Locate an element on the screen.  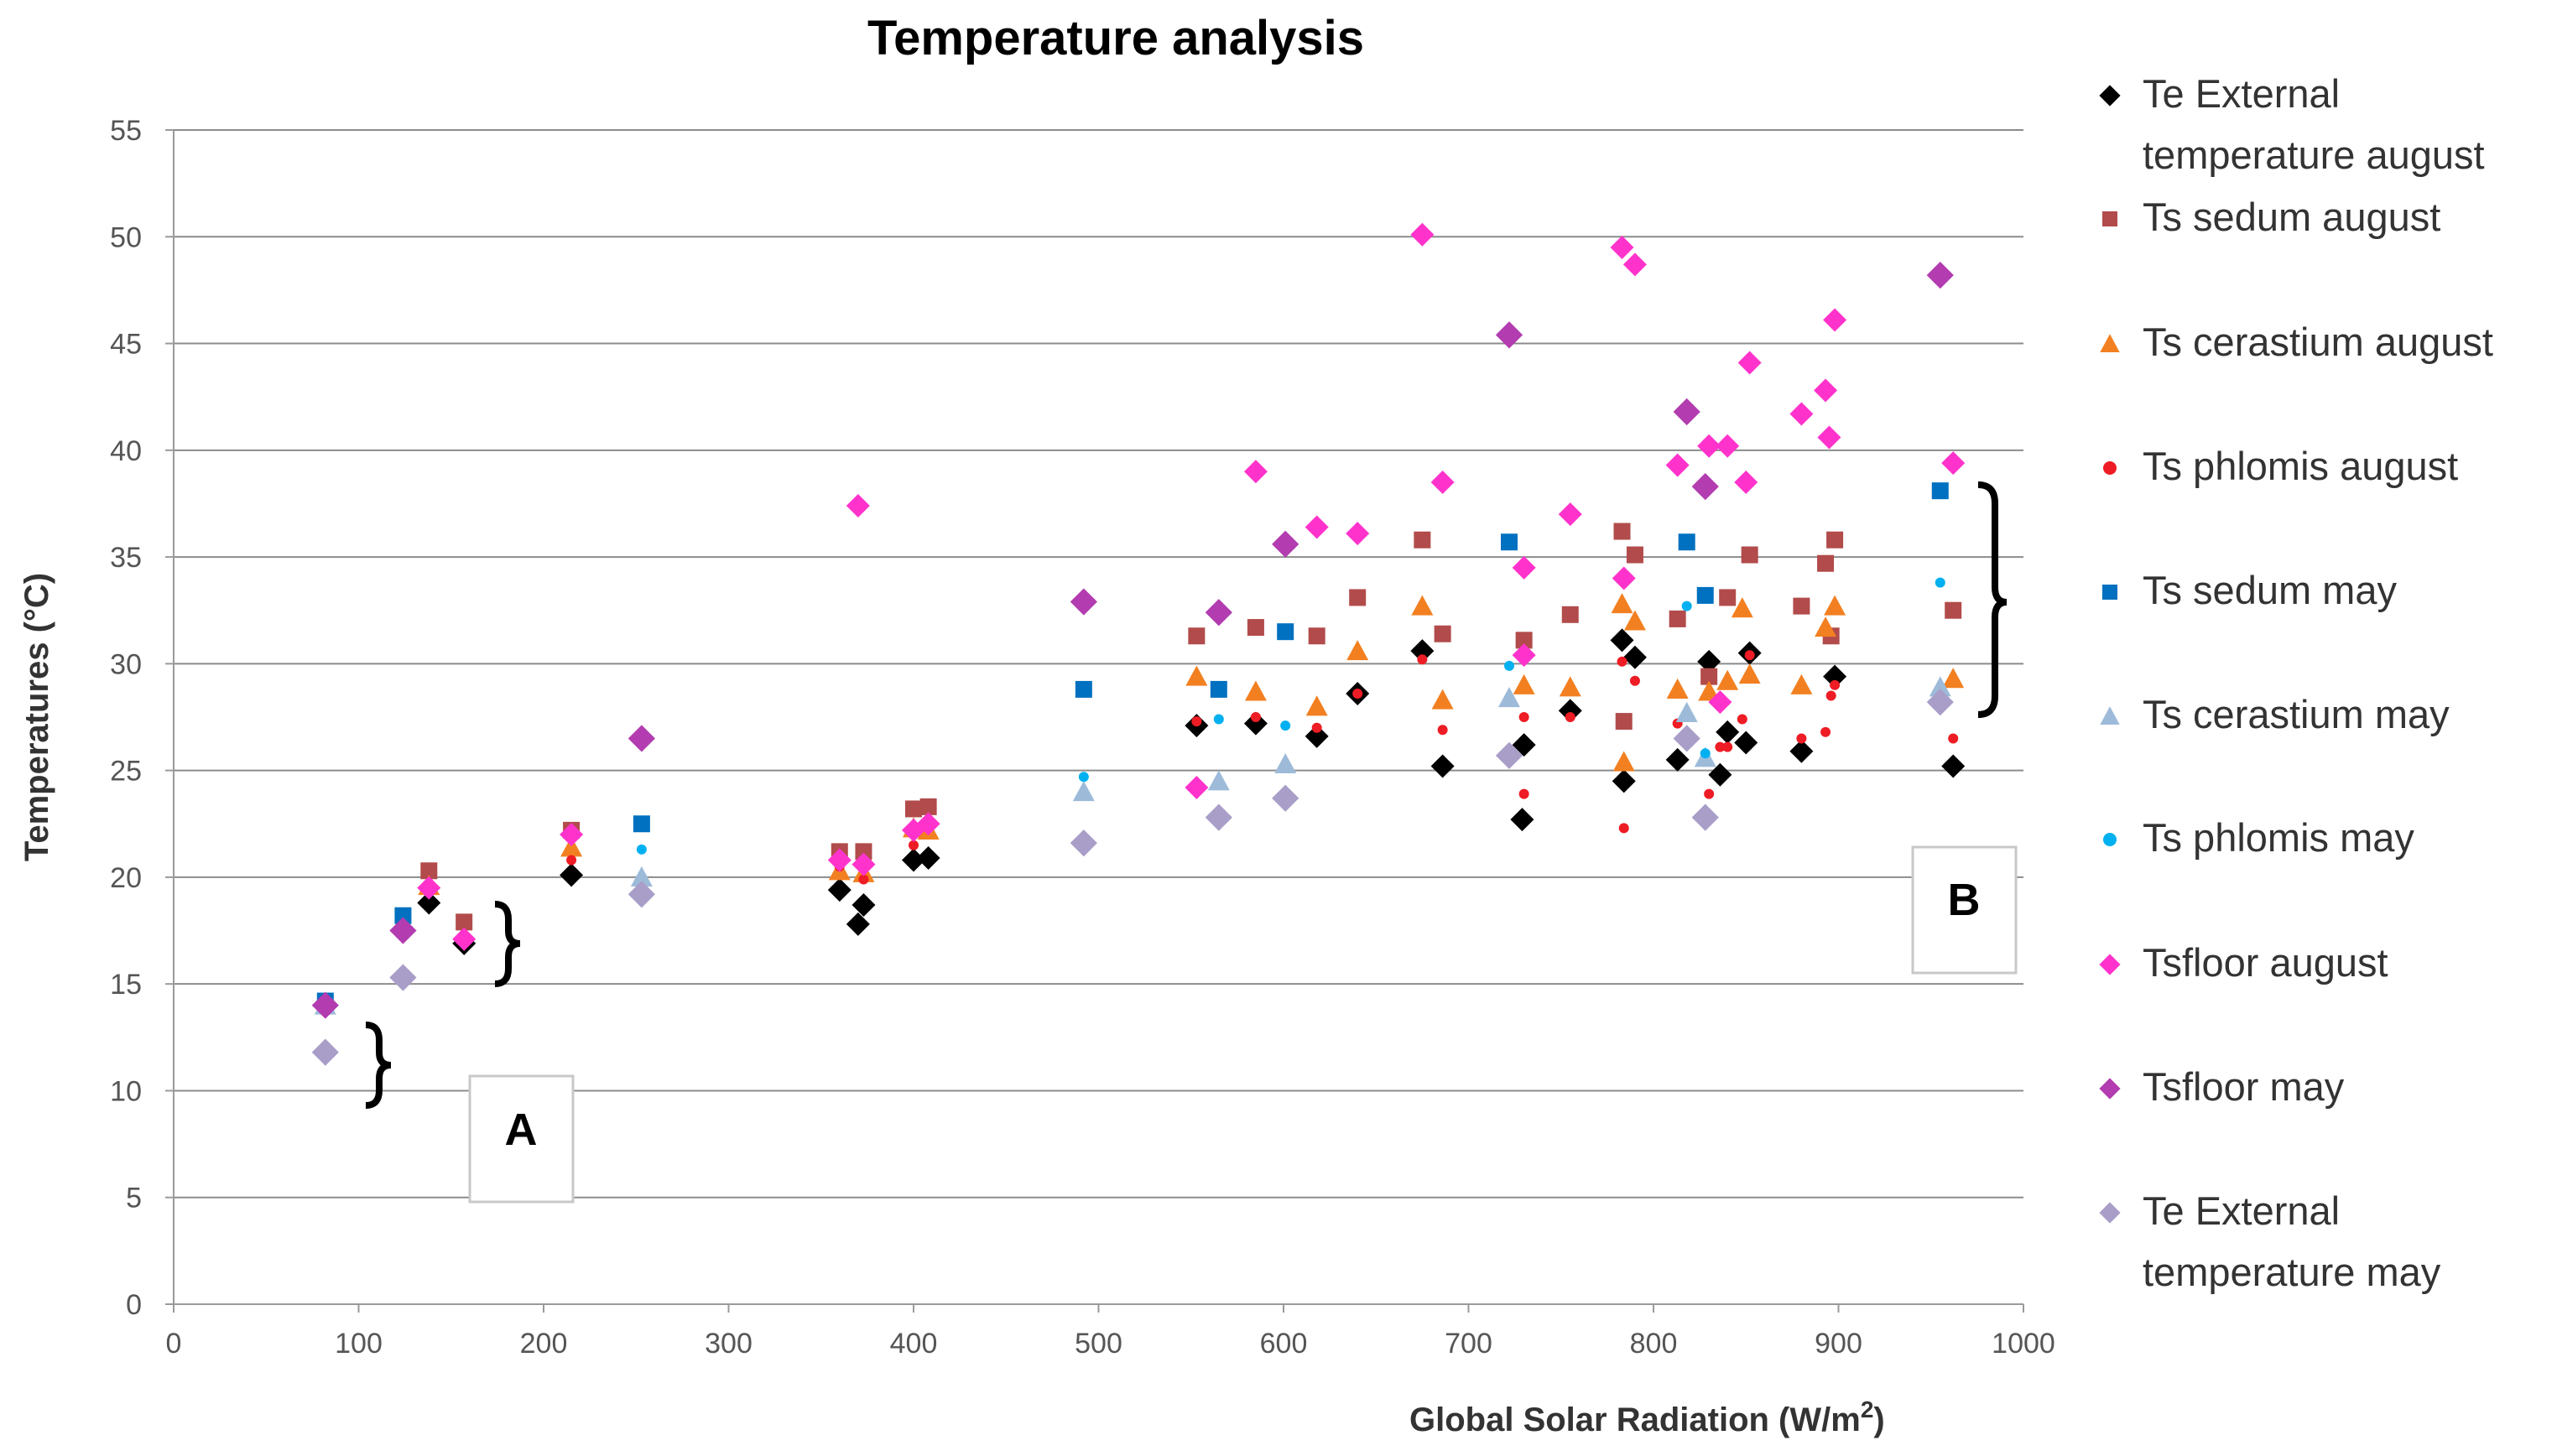
y-tick-label: 25 is located at coordinates (126, 772).